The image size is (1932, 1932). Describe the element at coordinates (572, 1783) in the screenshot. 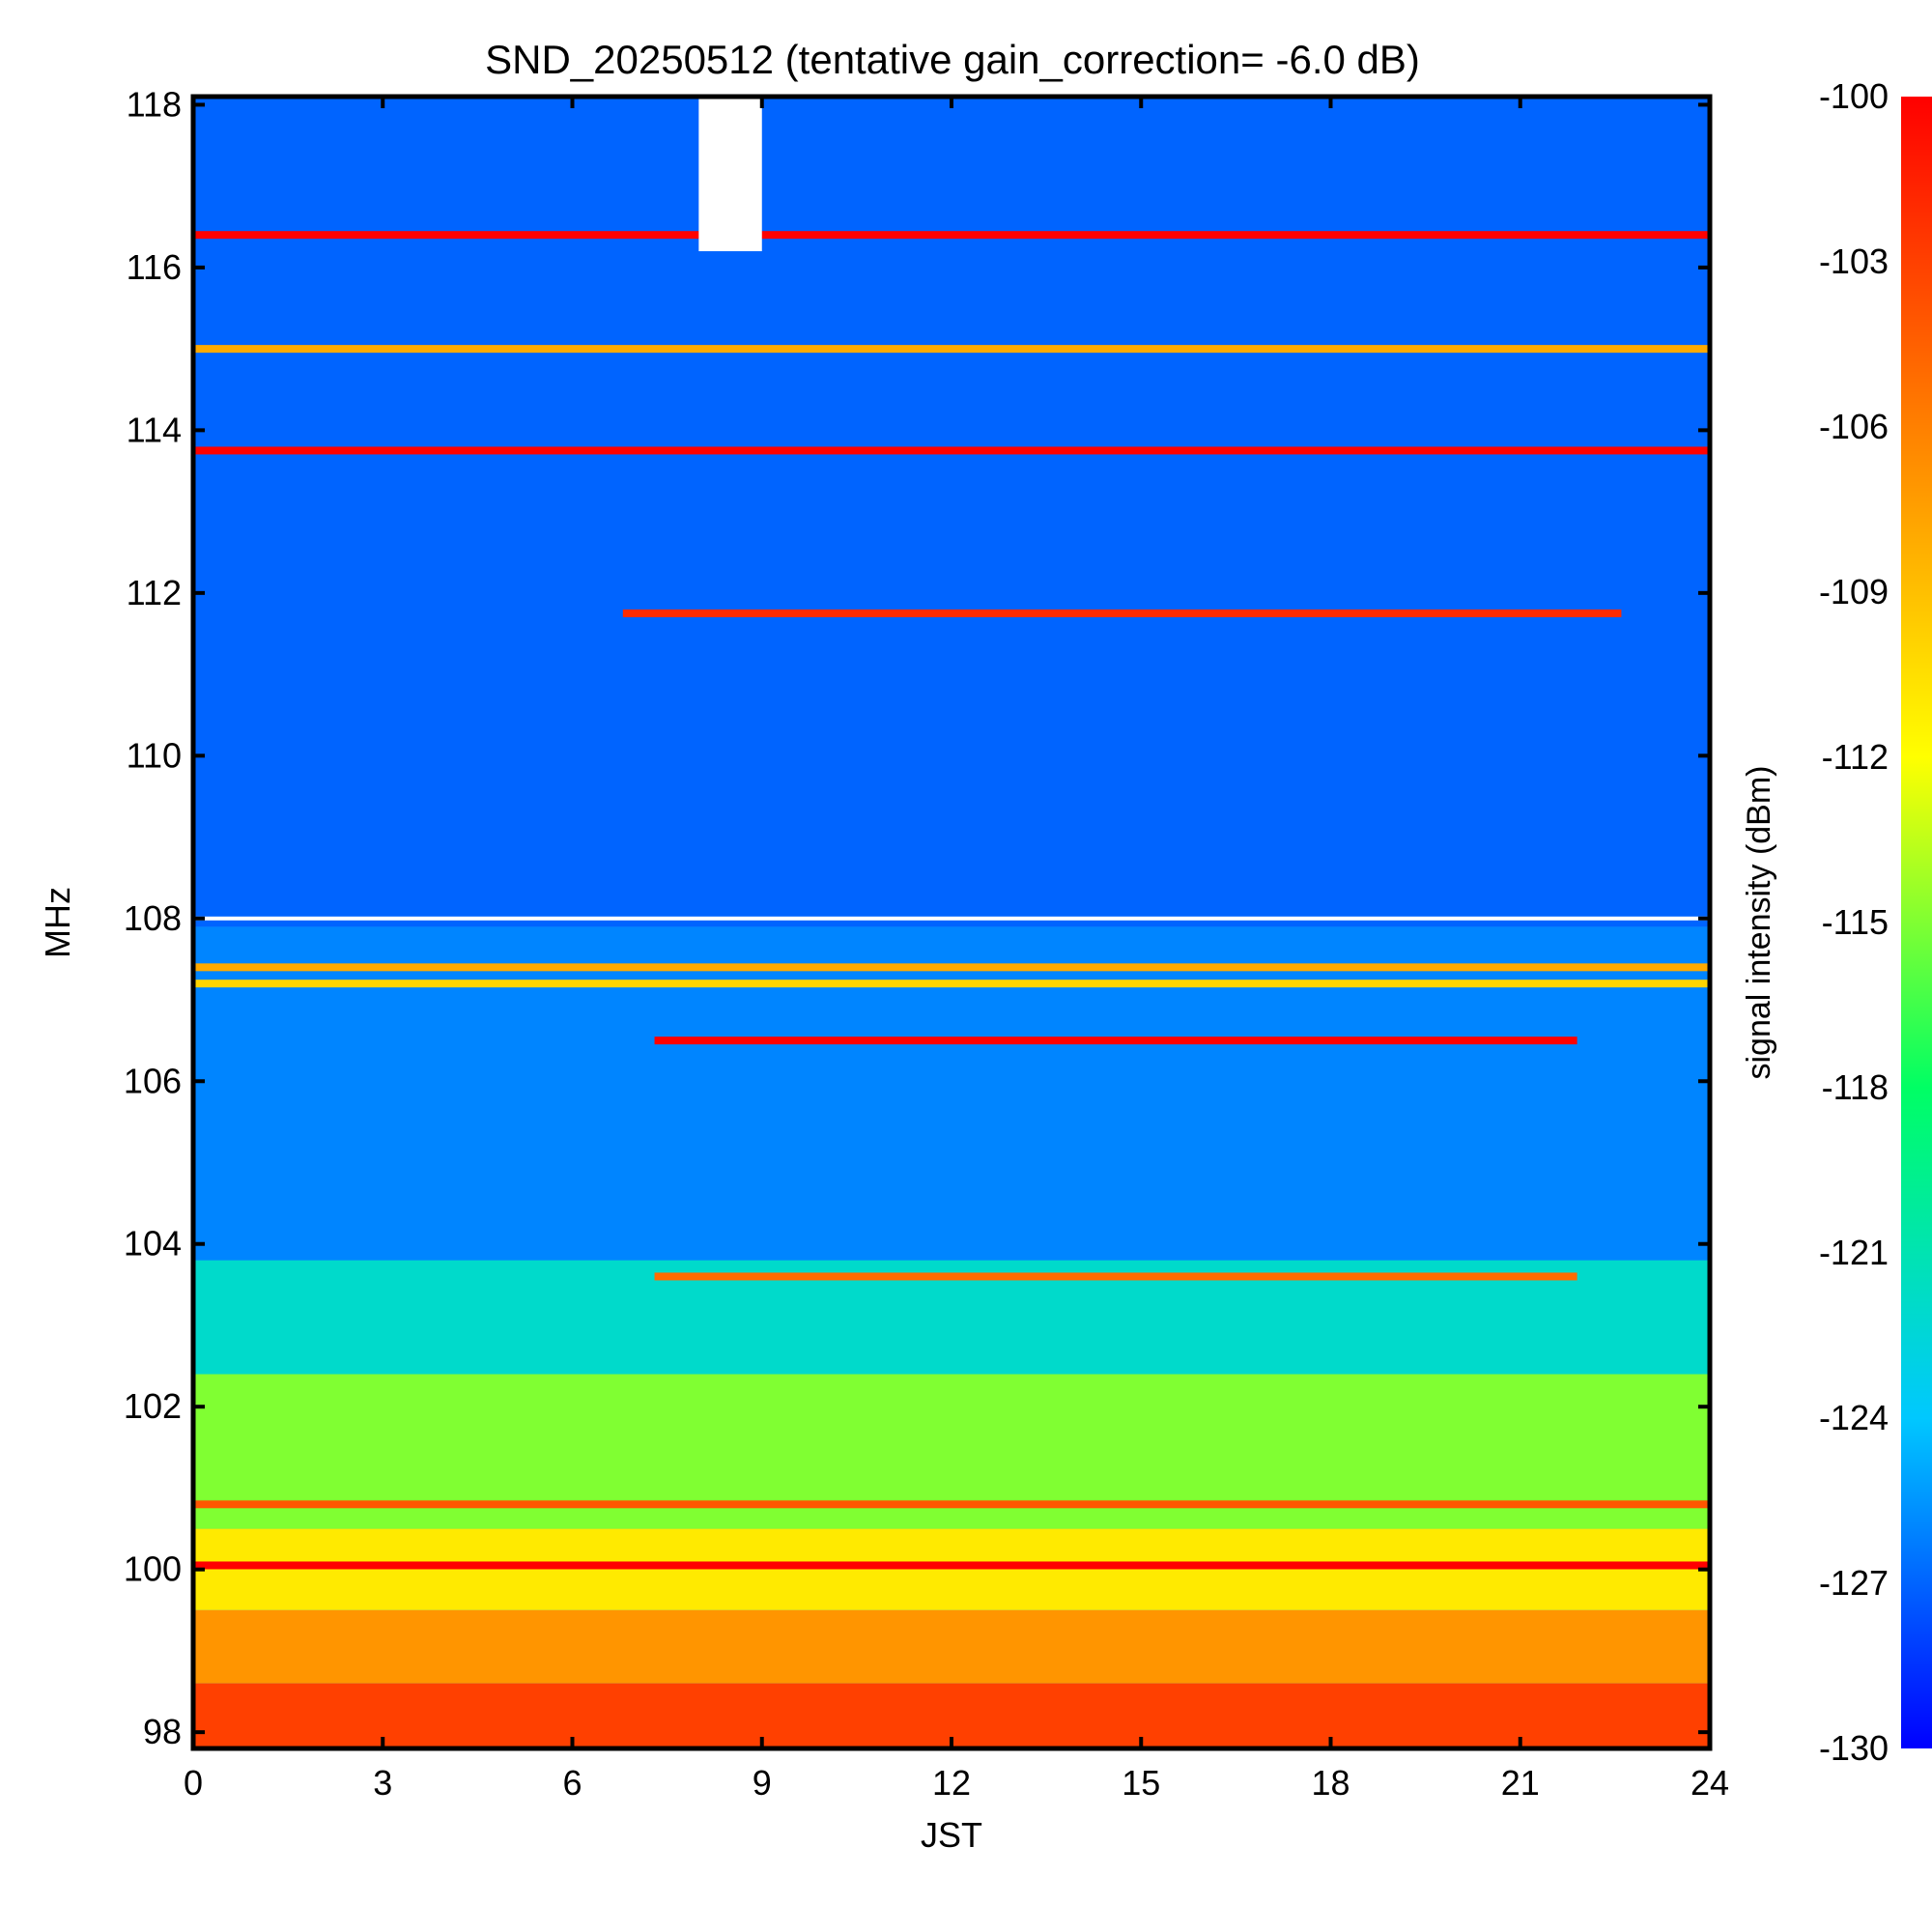

I see `x-tick-label: 6` at that location.